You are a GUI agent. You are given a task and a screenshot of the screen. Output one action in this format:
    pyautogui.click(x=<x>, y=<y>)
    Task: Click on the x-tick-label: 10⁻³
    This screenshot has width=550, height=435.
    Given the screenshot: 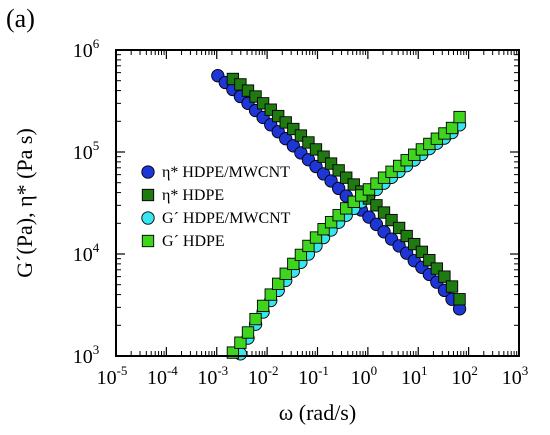 What is the action you would take?
    pyautogui.click(x=212, y=376)
    